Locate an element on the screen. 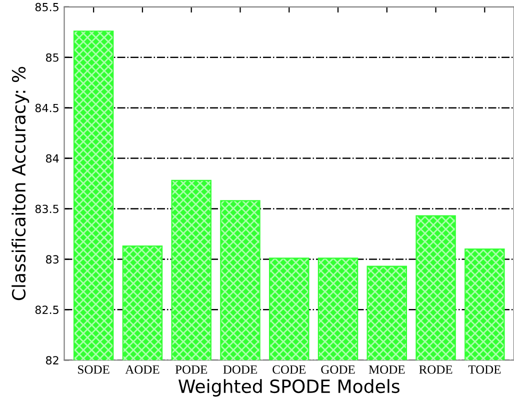  x-axis-title: Weighted SPODE Models is located at coordinates (289, 388).